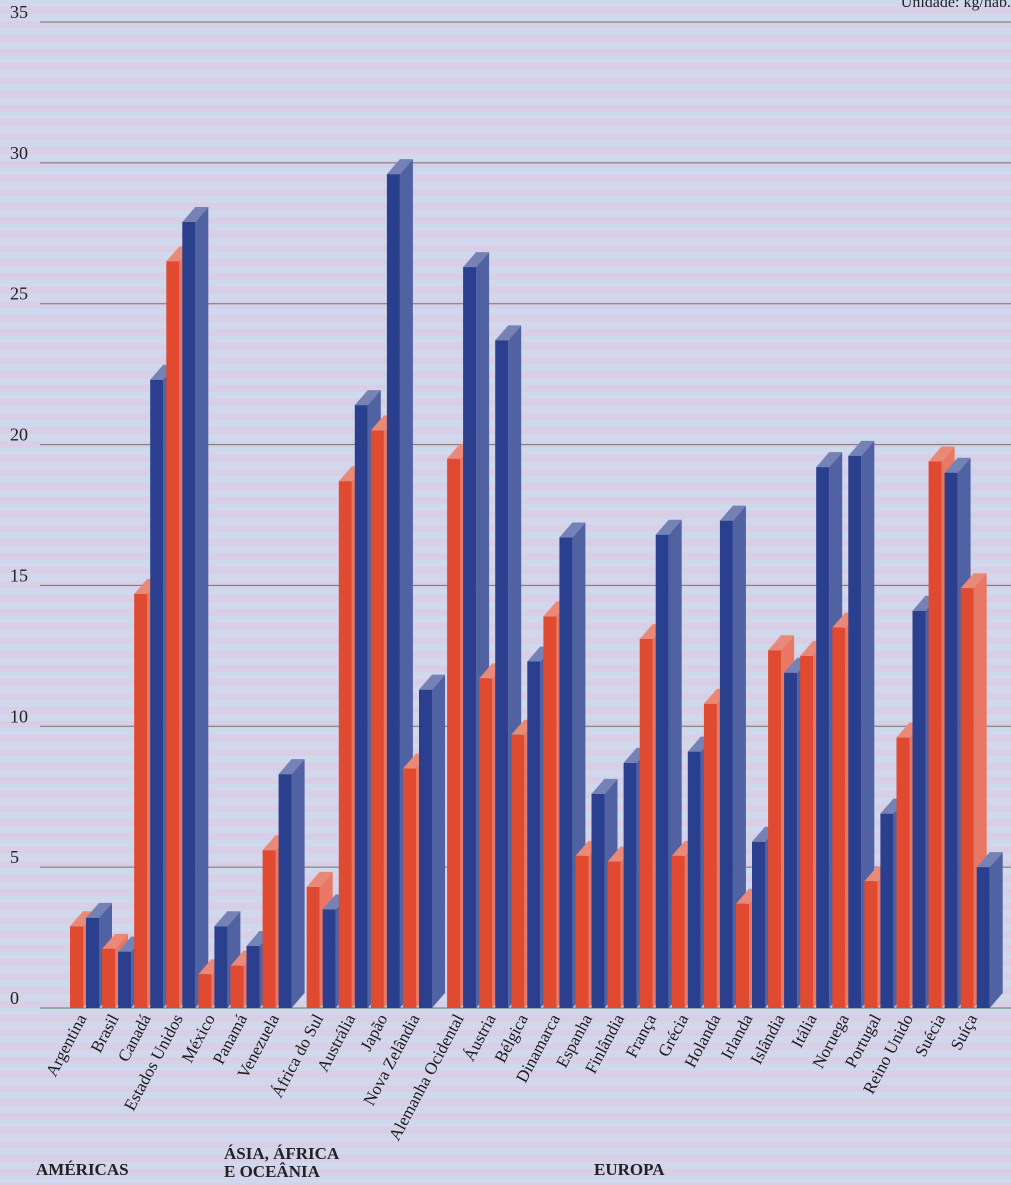 The image size is (1011, 1185). Describe the element at coordinates (66, 1045) in the screenshot. I see `x-tick-label: Argentina` at that location.